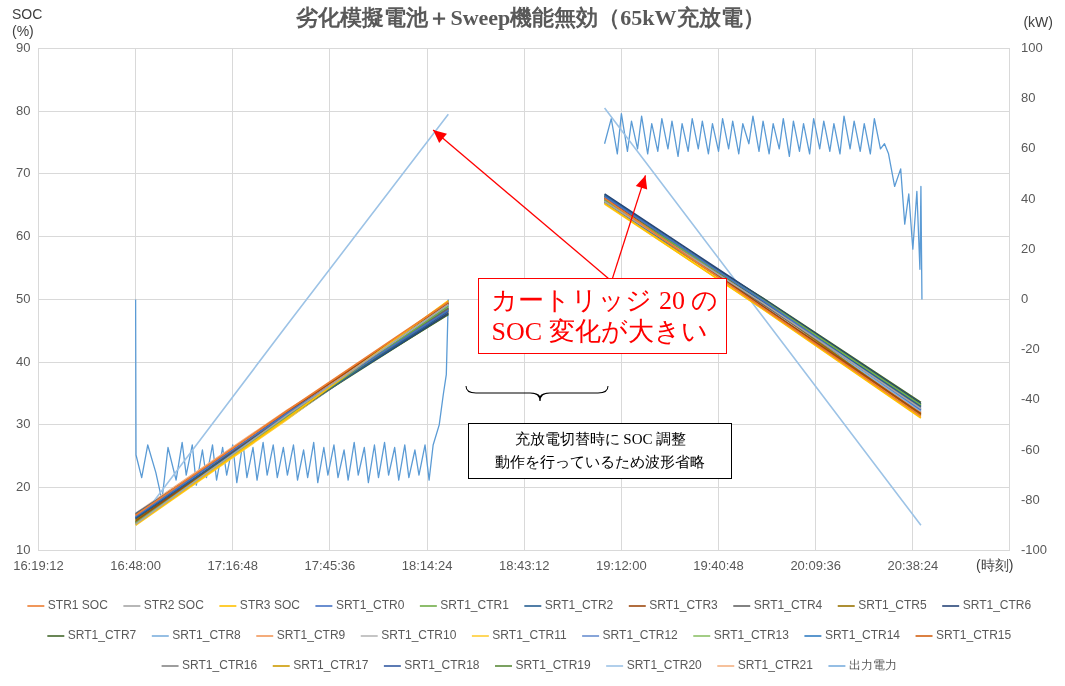 This screenshot has width=1065, height=686. I want to click on callout-box: カートリッジ 20 の SOC 変化が大きい, so click(603, 316).